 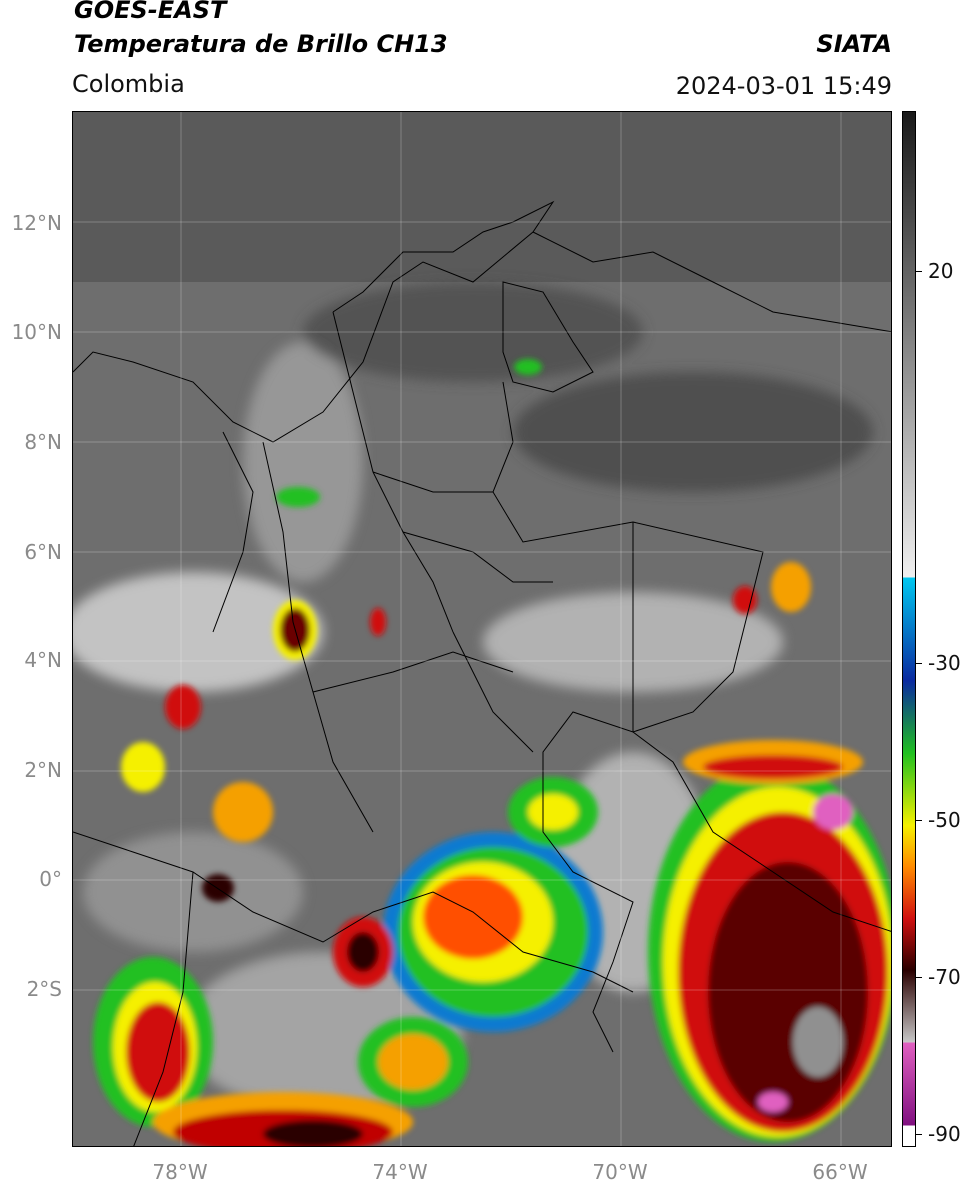 What do you see at coordinates (36, 332) in the screenshot?
I see `lat-label-10n: 10°N` at bounding box center [36, 332].